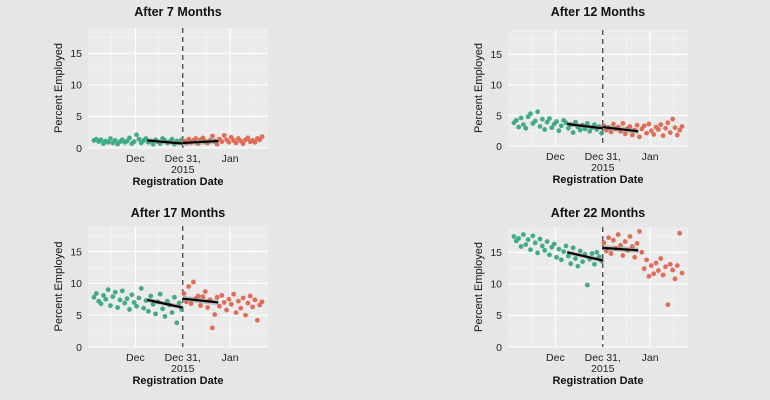 Image resolution: width=770 pixels, height=400 pixels. I want to click on panel-title: After 17 Months, so click(178, 213).